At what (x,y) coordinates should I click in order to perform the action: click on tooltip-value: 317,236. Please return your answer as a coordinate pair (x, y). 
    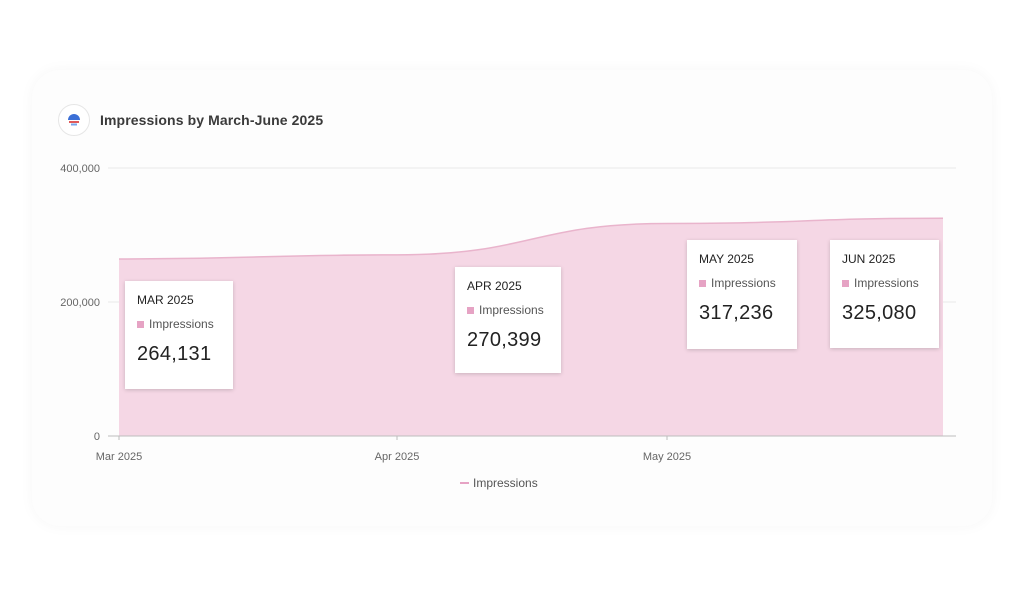
    Looking at the image, I should click on (736, 313).